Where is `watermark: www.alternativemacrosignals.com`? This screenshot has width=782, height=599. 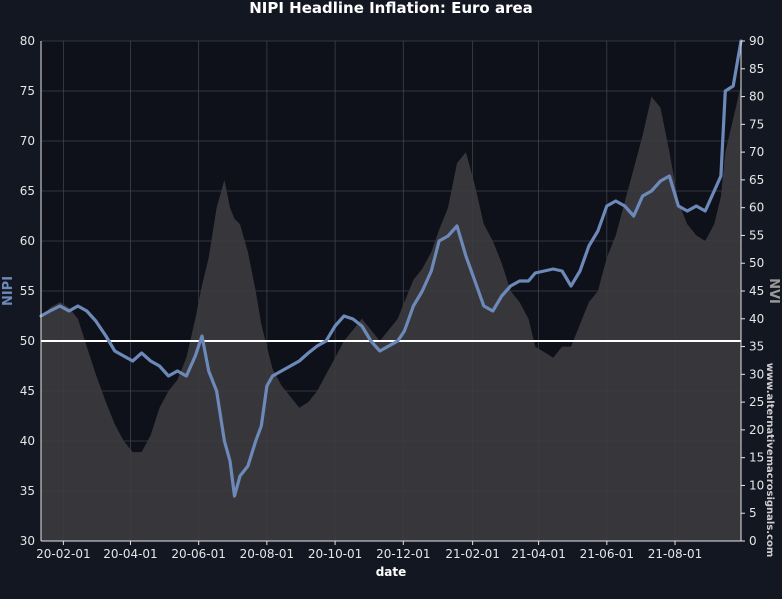
watermark: www.alternativemacrosignals.com is located at coordinates (769, 460).